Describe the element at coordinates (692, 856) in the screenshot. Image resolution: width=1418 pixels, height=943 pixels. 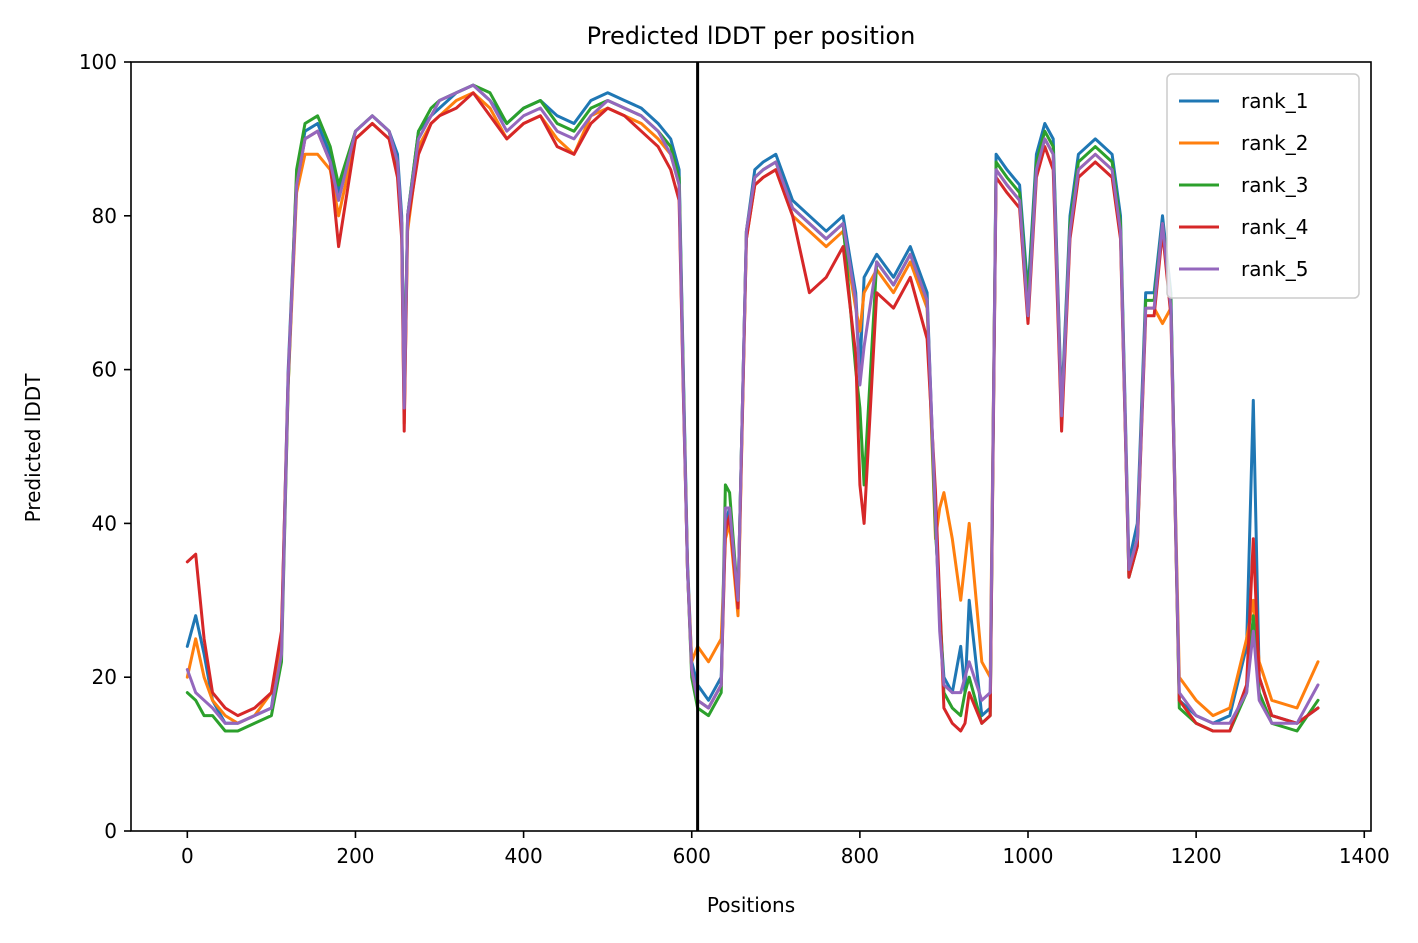
I see `x-tick-label: 600` at that location.